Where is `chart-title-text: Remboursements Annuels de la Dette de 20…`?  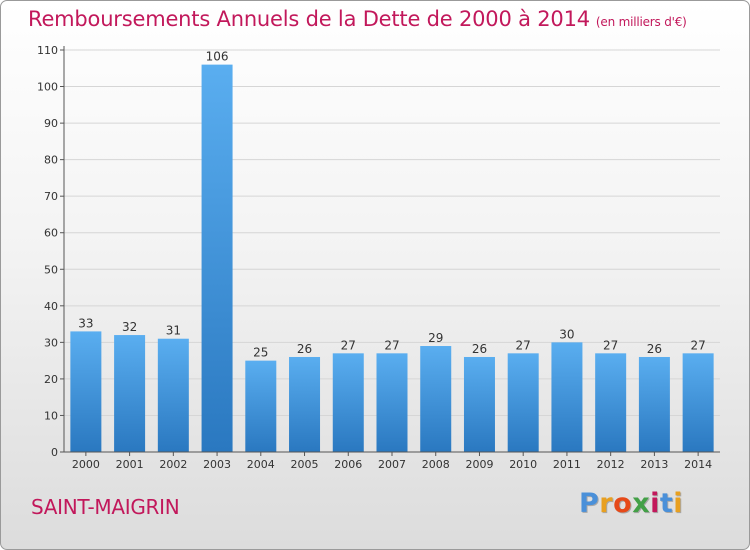 chart-title-text: Remboursements Annuels de la Dette de 20… is located at coordinates (309, 19).